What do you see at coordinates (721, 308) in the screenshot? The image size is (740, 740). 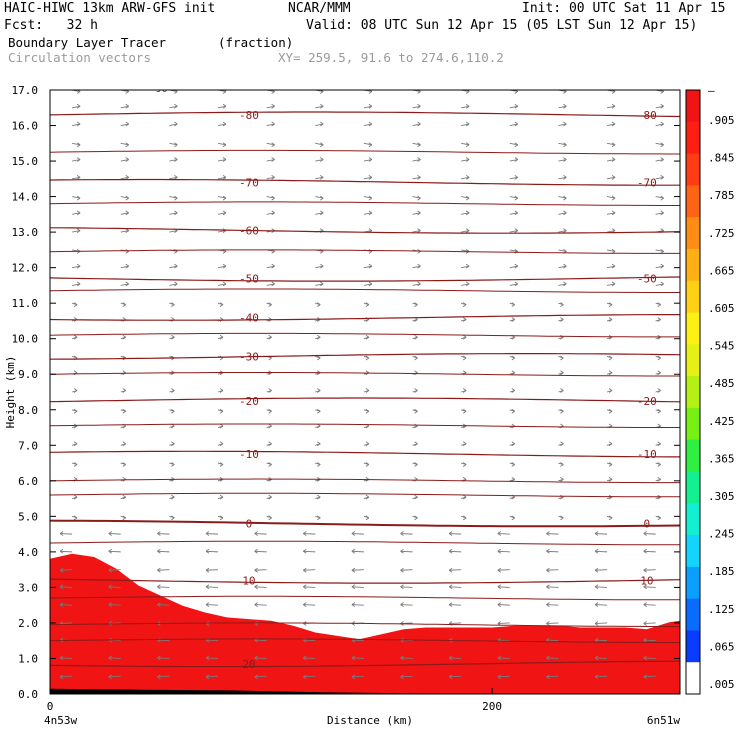 I see `colorbar-label: .605` at bounding box center [721, 308].